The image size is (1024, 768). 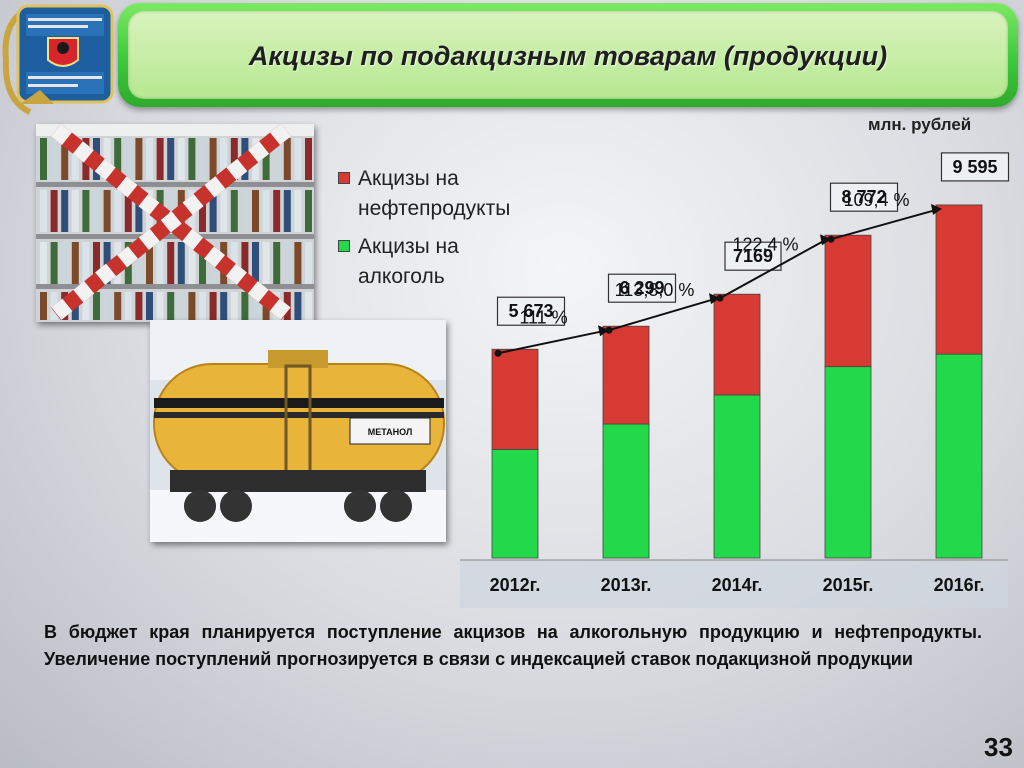 I want to click on tick-label-2: 2014г., so click(x=737, y=585).